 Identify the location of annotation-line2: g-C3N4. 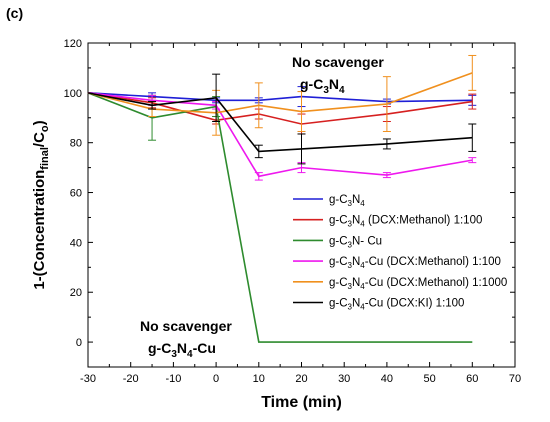
(322, 86).